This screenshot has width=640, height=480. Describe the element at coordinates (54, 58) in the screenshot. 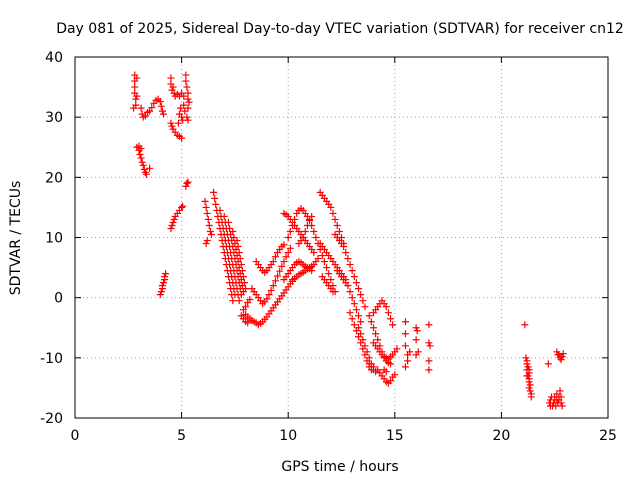

I see `y-tick-label: 40` at that location.